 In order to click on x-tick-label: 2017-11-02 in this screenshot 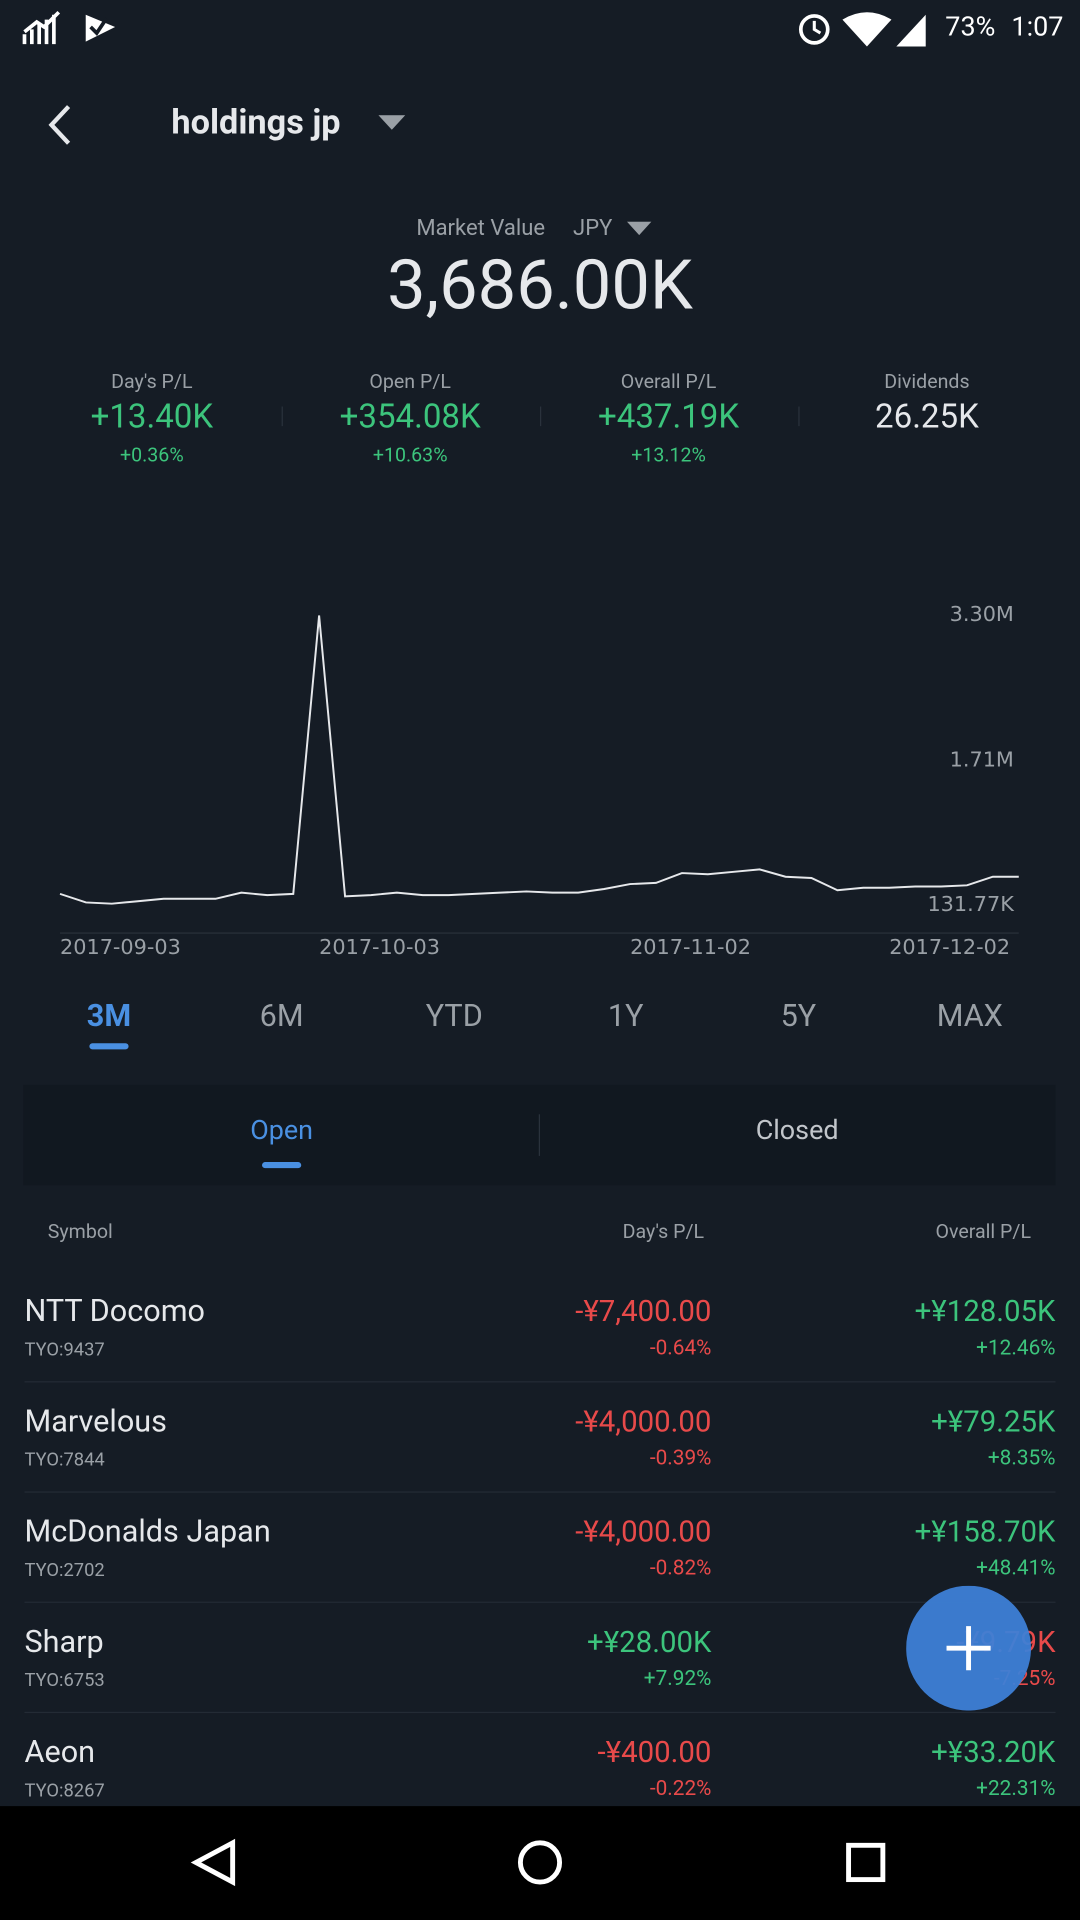, I will do `click(690, 947)`.